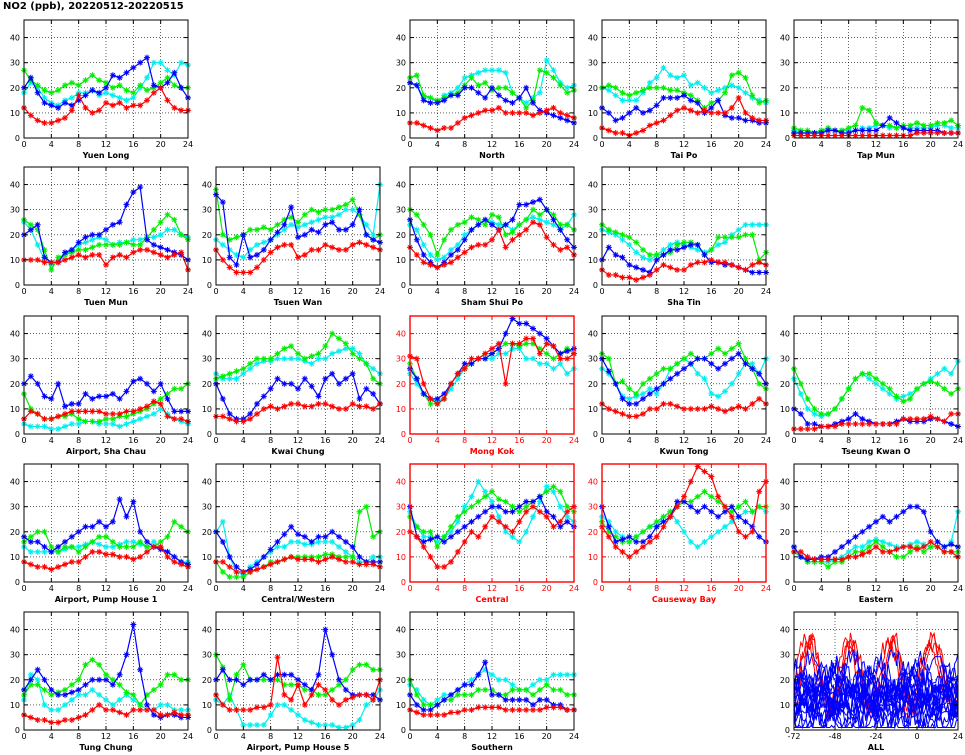 This screenshot has height=755, width=965. What do you see at coordinates (876, 144) in the screenshot?
I see `x-tick-label: 12` at bounding box center [876, 144].